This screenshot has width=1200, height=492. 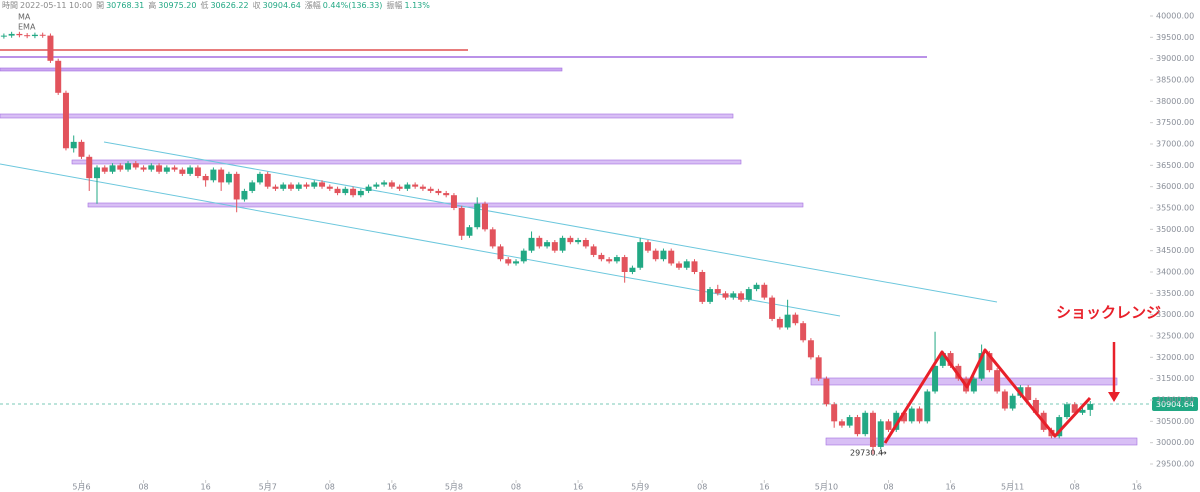 What do you see at coordinates (229, 5) in the screenshot?
I see `header-value: 30626.22` at bounding box center [229, 5].